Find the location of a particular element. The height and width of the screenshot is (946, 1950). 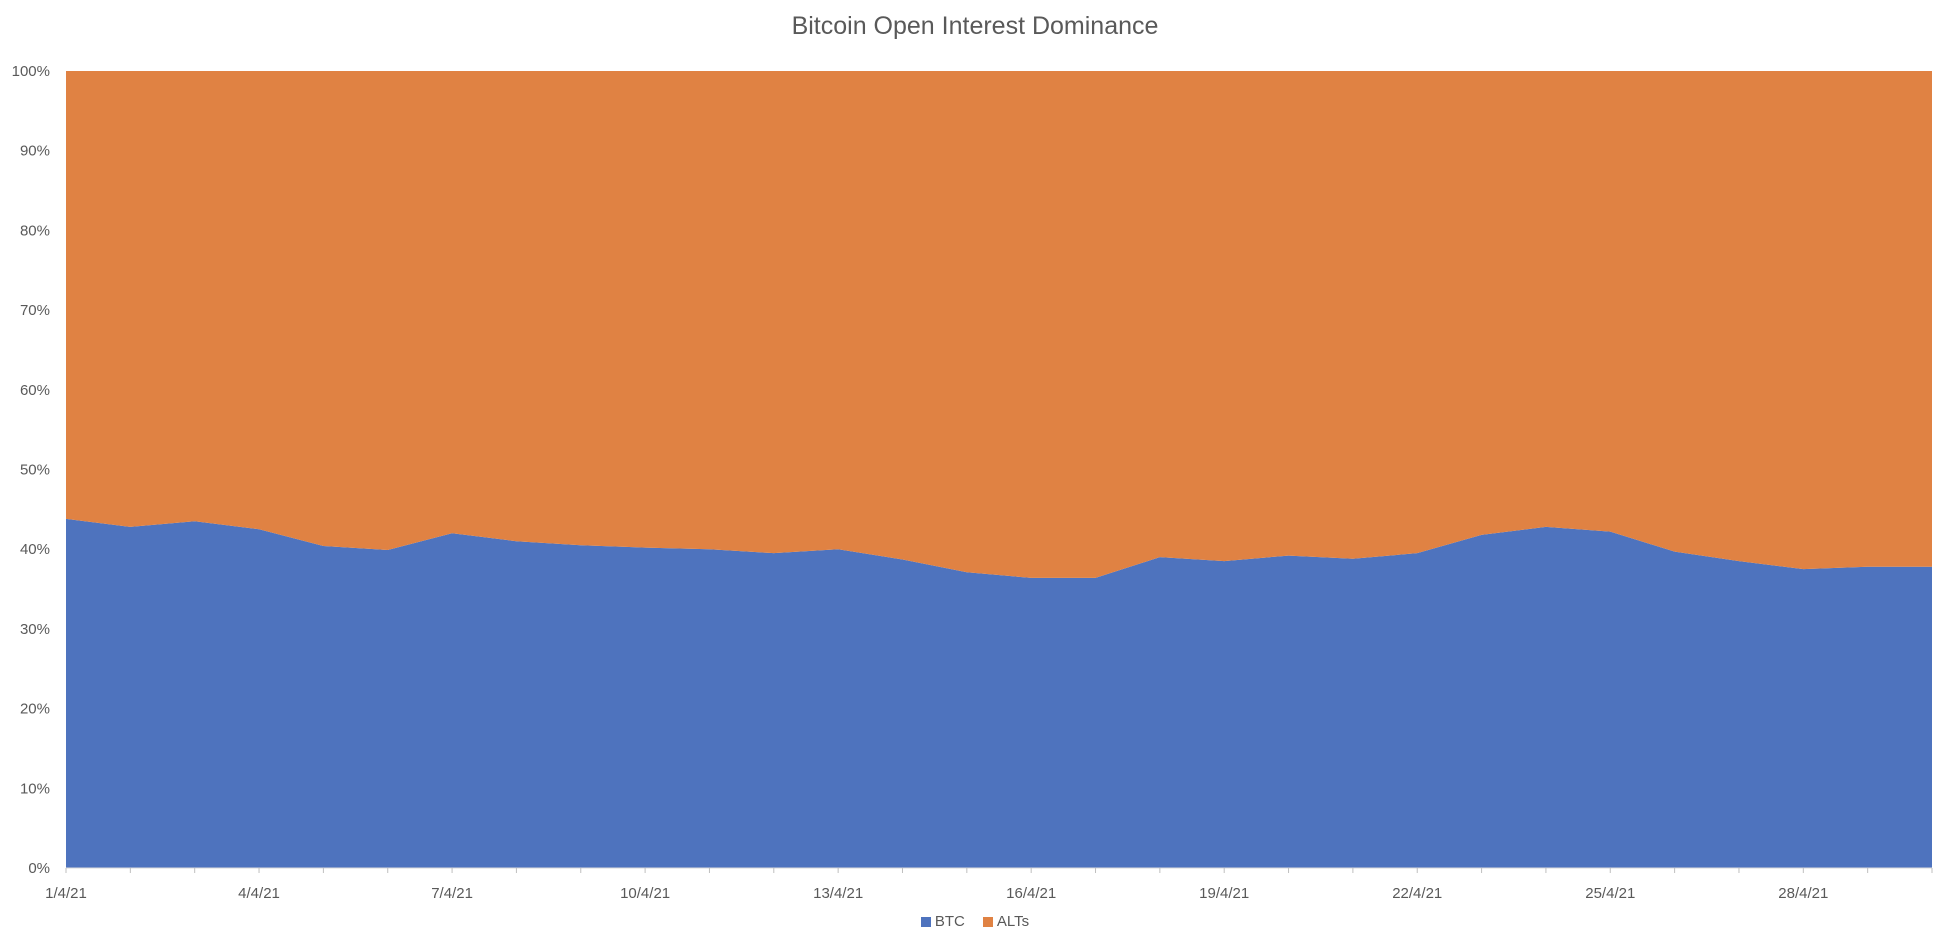

x-tick-label: 13/4/21 is located at coordinates (838, 893).